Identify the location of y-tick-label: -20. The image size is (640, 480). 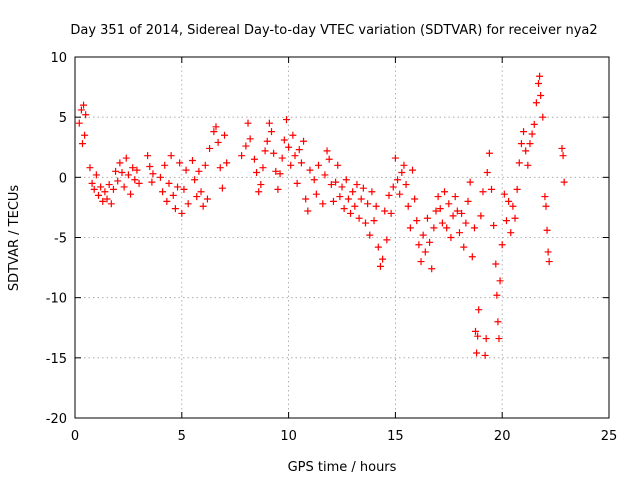
(56, 419).